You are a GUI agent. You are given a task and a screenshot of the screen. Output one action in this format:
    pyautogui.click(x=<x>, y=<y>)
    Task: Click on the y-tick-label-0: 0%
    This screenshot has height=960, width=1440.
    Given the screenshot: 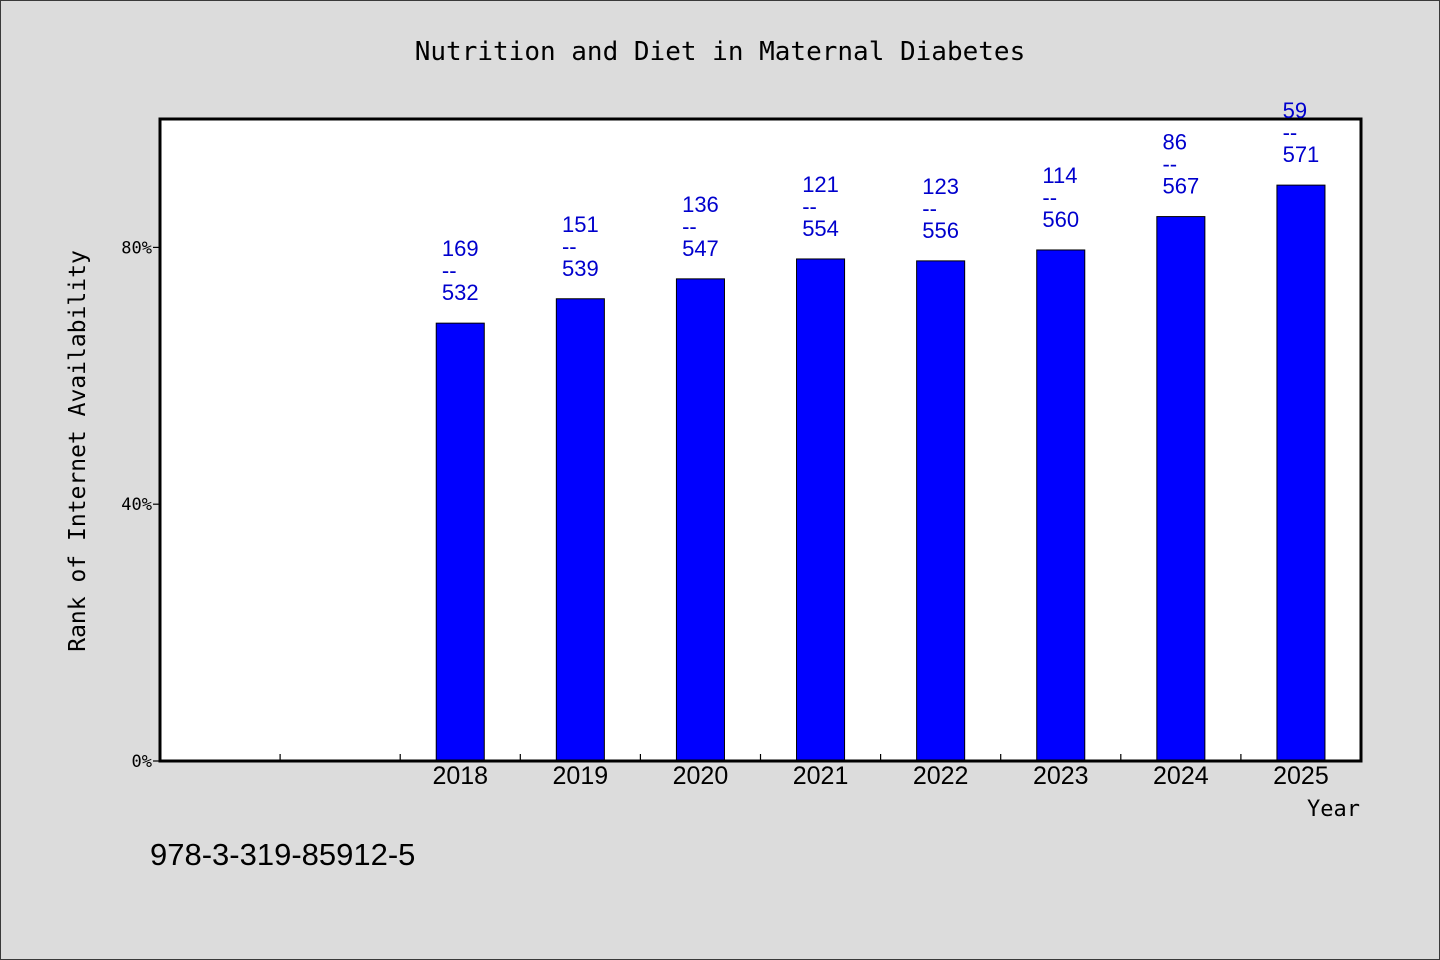 What is the action you would take?
    pyautogui.click(x=142, y=762)
    